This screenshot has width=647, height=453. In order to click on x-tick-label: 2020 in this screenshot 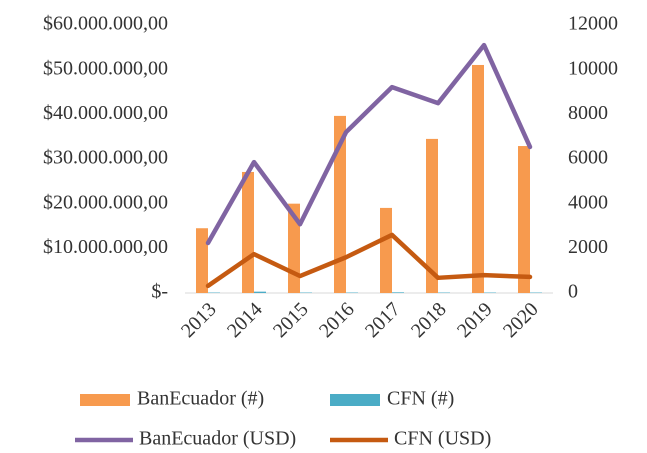, I will do `click(521, 320)`.